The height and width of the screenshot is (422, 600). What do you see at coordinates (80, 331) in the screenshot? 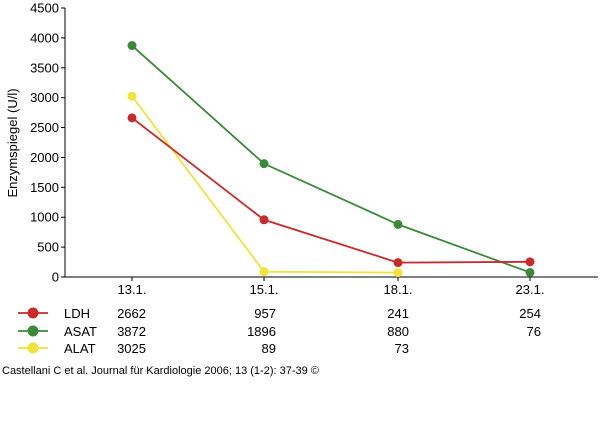
I see `legend-label-asat: ASAT` at bounding box center [80, 331].